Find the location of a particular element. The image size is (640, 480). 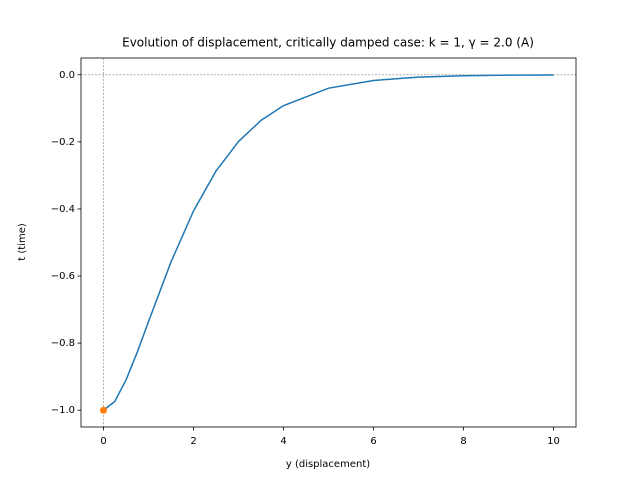

x-tick-label: 0 is located at coordinates (103, 441).